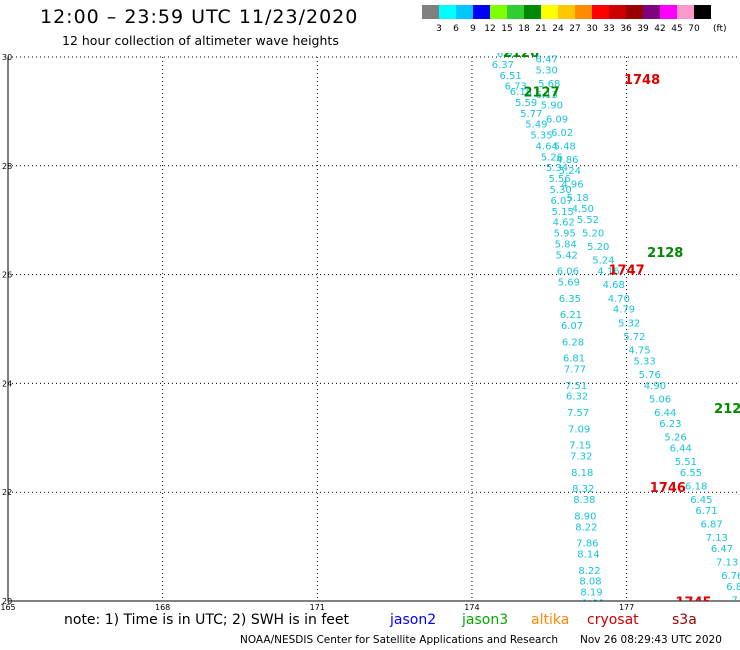  I want to click on legend-label: 27, so click(575, 29).